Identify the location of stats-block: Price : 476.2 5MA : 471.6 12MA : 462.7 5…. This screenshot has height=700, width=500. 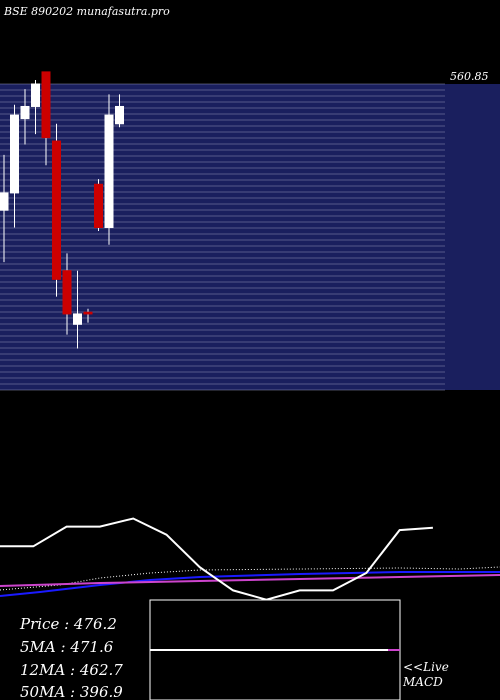
(71, 657).